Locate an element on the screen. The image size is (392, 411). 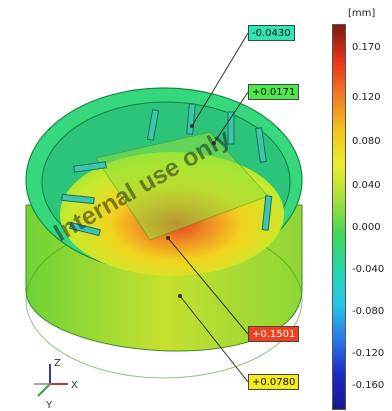
axis-label-z: Z is located at coordinates (57, 363).